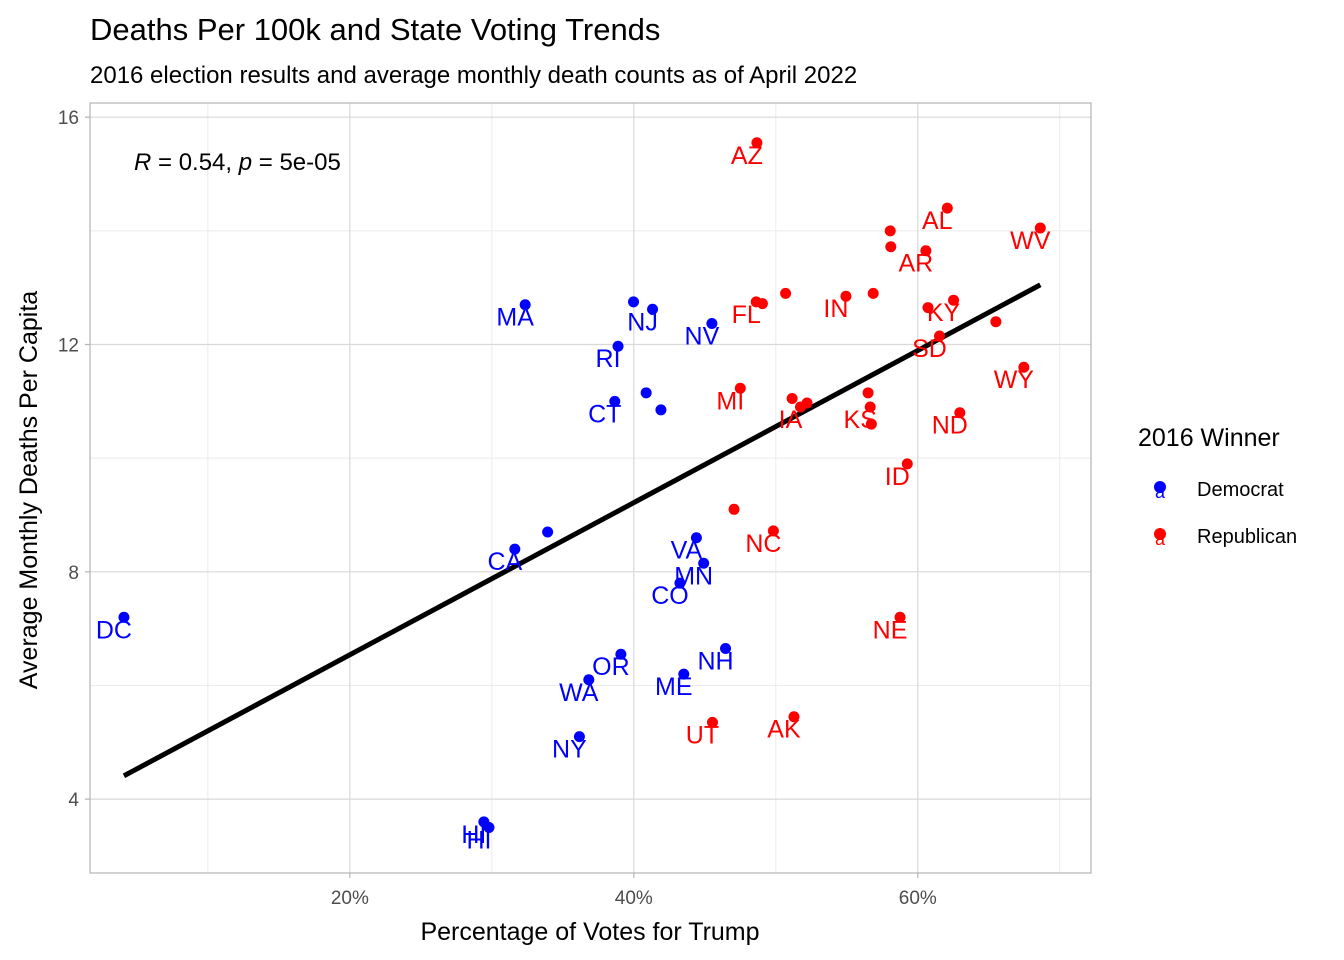 The width and height of the screenshot is (1344, 960). What do you see at coordinates (890, 630) in the screenshot?
I see `point-label: NE` at bounding box center [890, 630].